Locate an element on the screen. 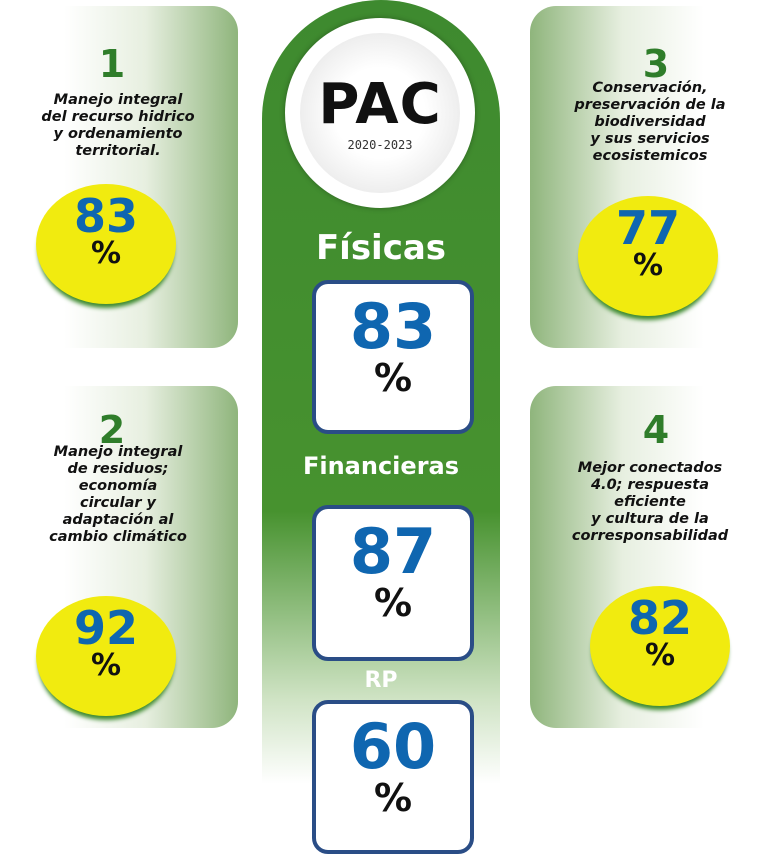 The height and width of the screenshot is (854, 764). center-box: 87% is located at coordinates (393, 583).